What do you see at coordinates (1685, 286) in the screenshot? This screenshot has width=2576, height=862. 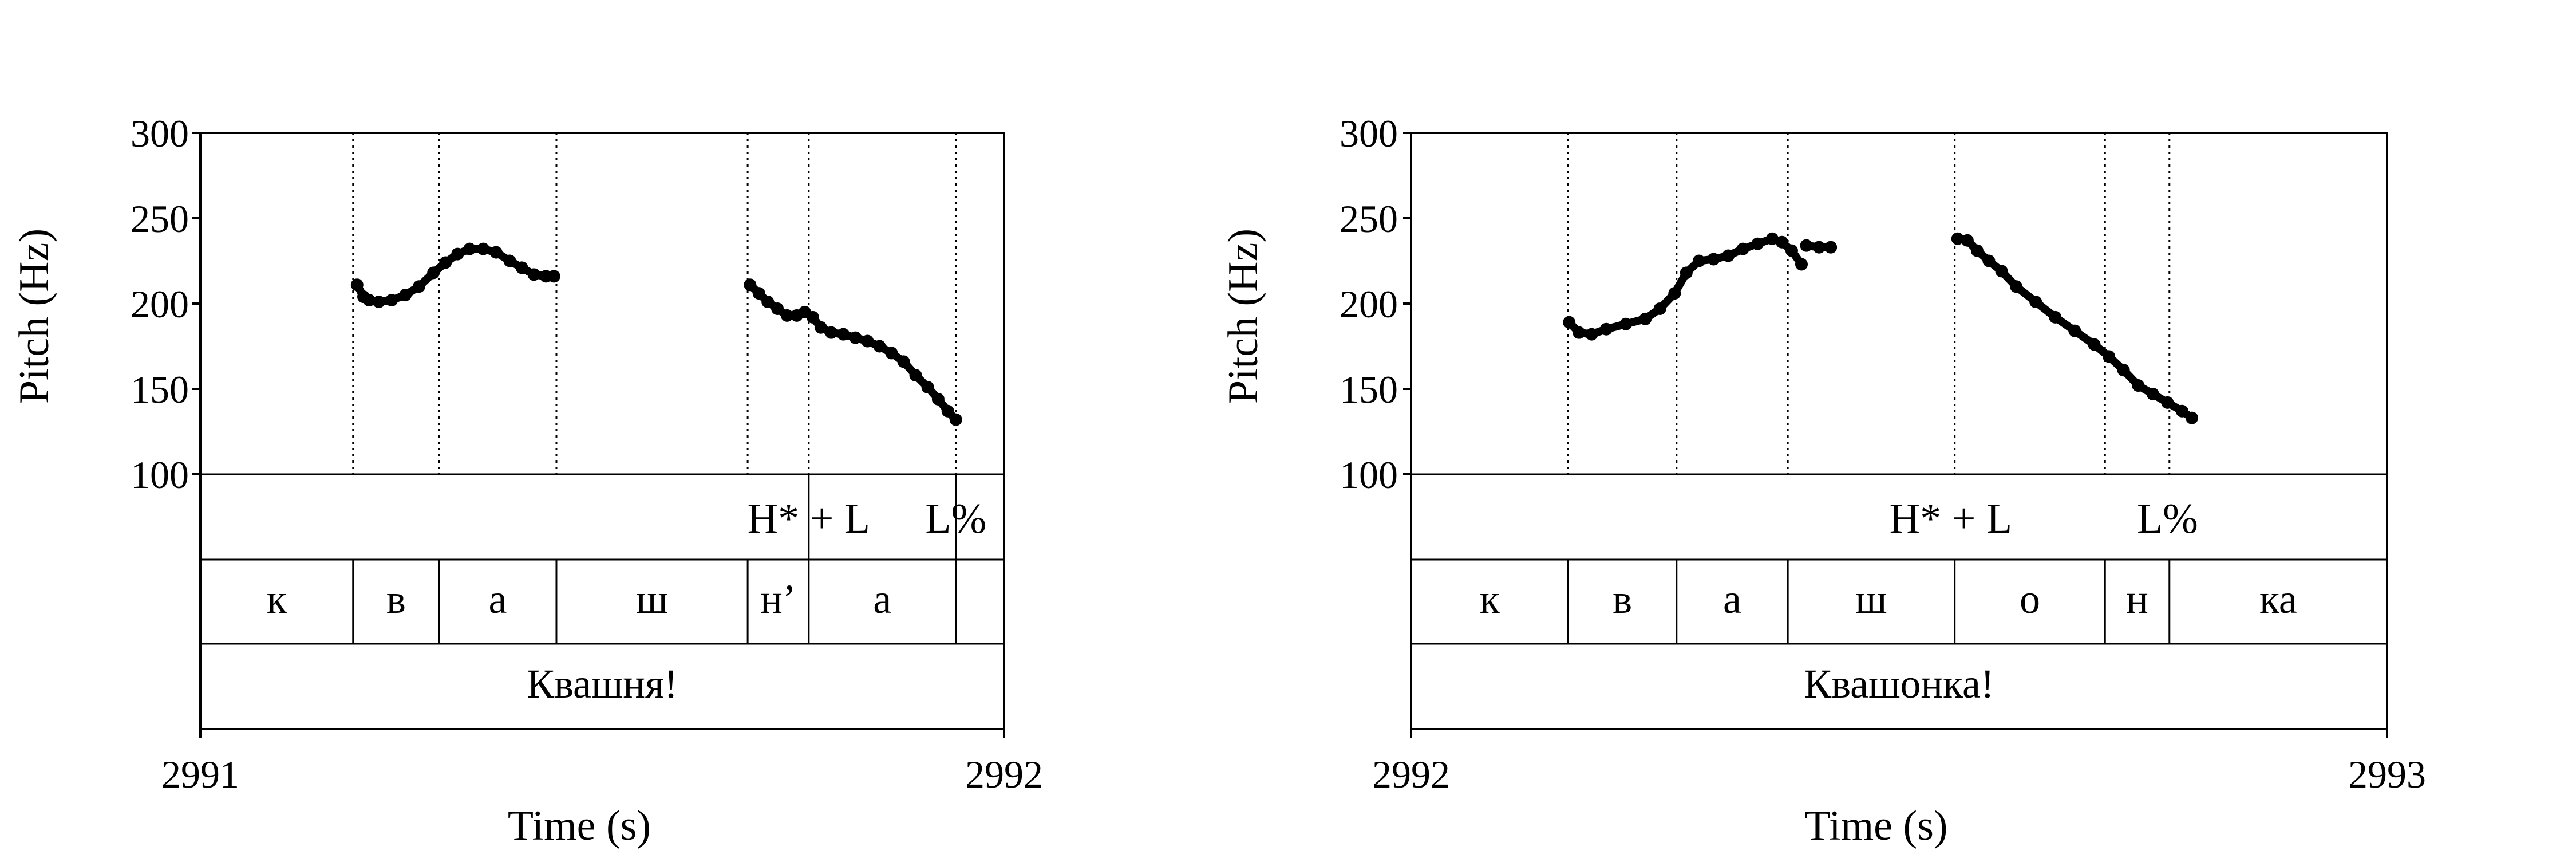 I see `pitch-contour` at bounding box center [1685, 286].